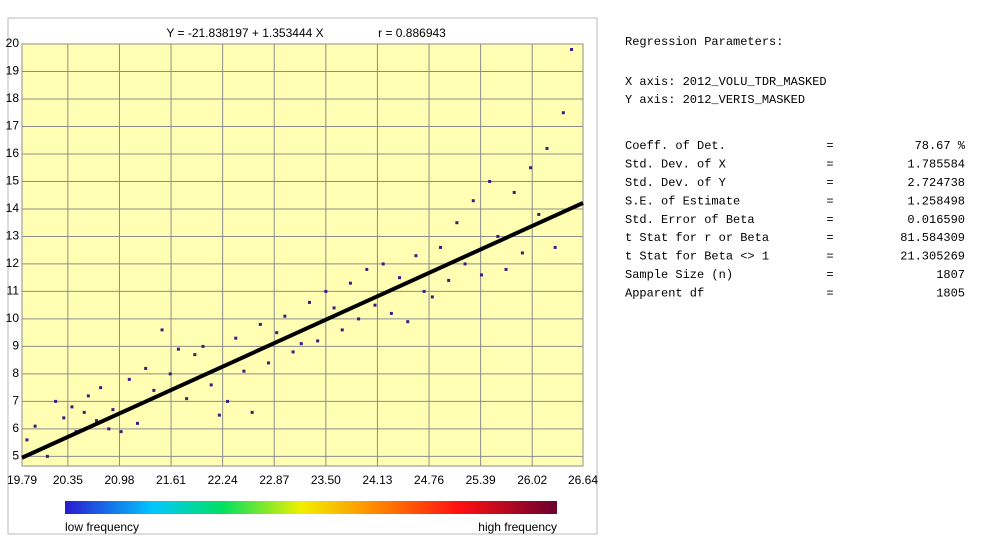  Describe the element at coordinates (950, 293) in the screenshot. I see `param-value: 1805` at that location.